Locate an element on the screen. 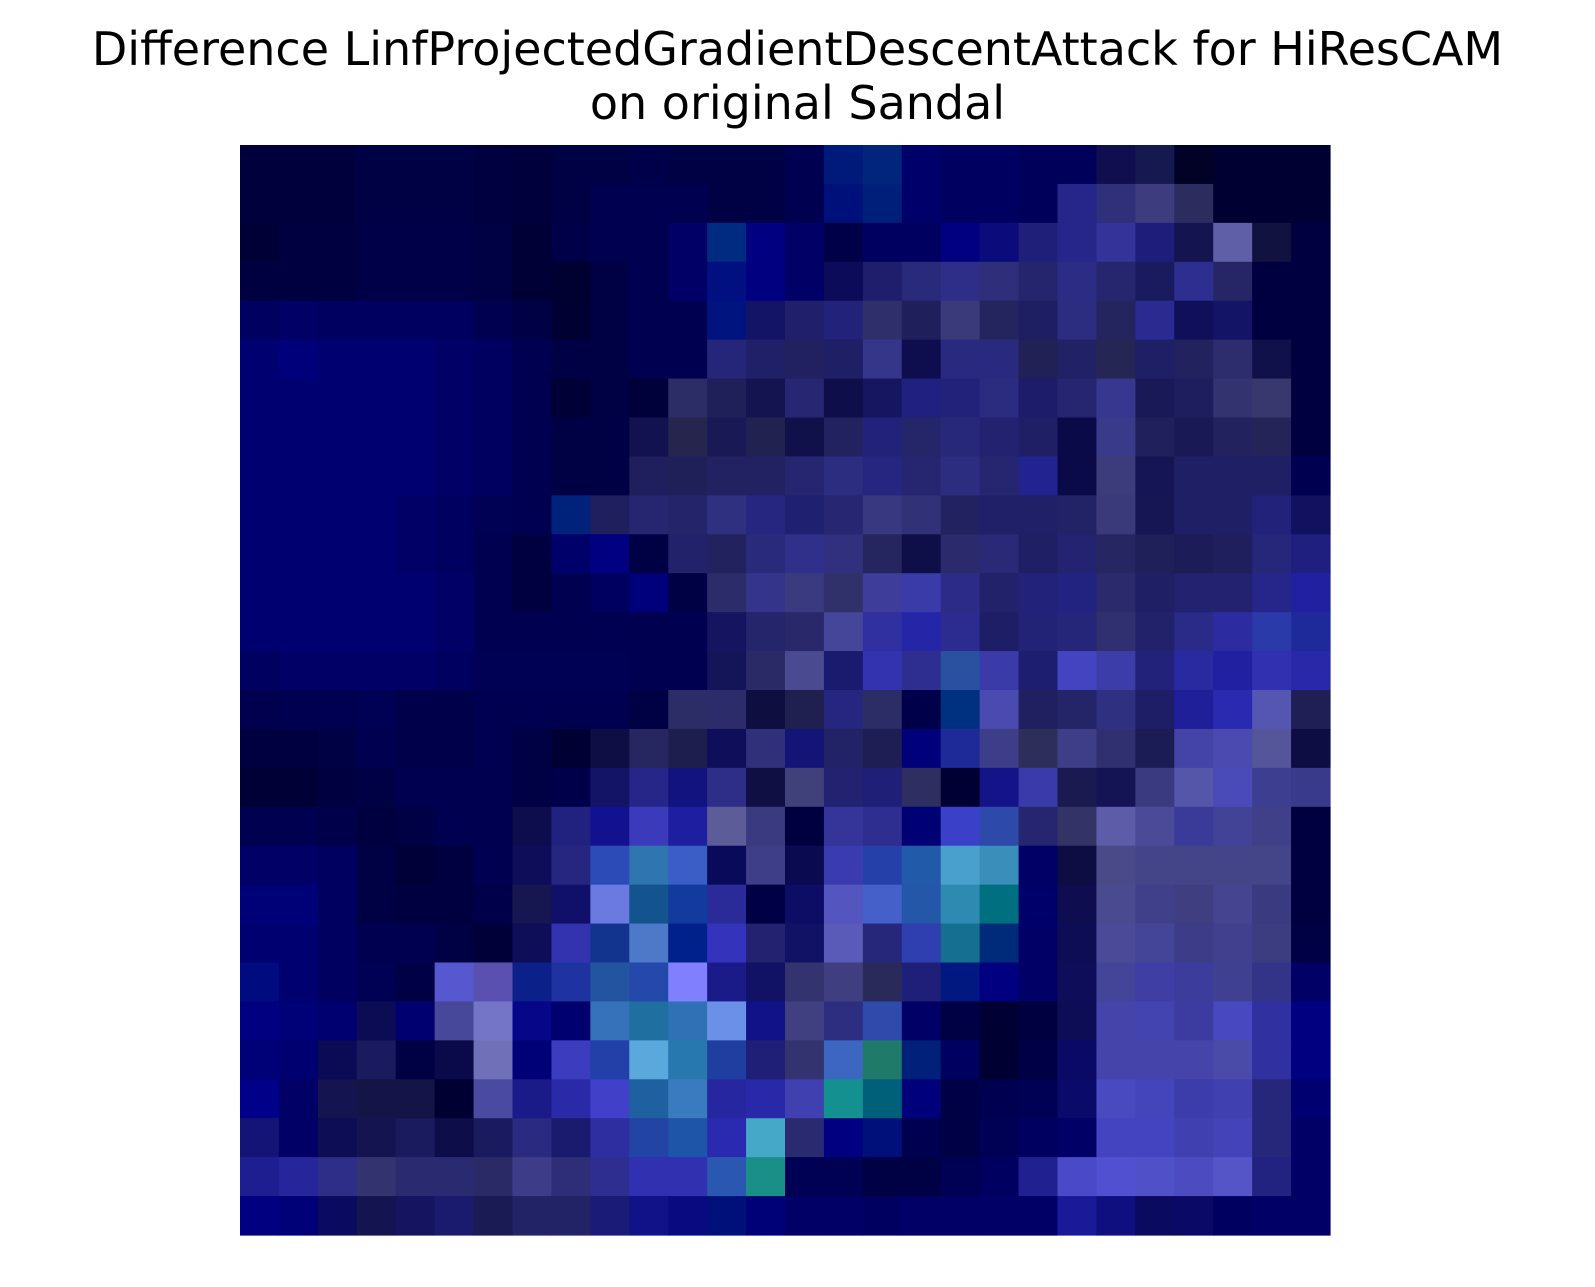 The height and width of the screenshot is (1287, 1595). heatmap-cell-r15-c23 is located at coordinates (1155, 748).